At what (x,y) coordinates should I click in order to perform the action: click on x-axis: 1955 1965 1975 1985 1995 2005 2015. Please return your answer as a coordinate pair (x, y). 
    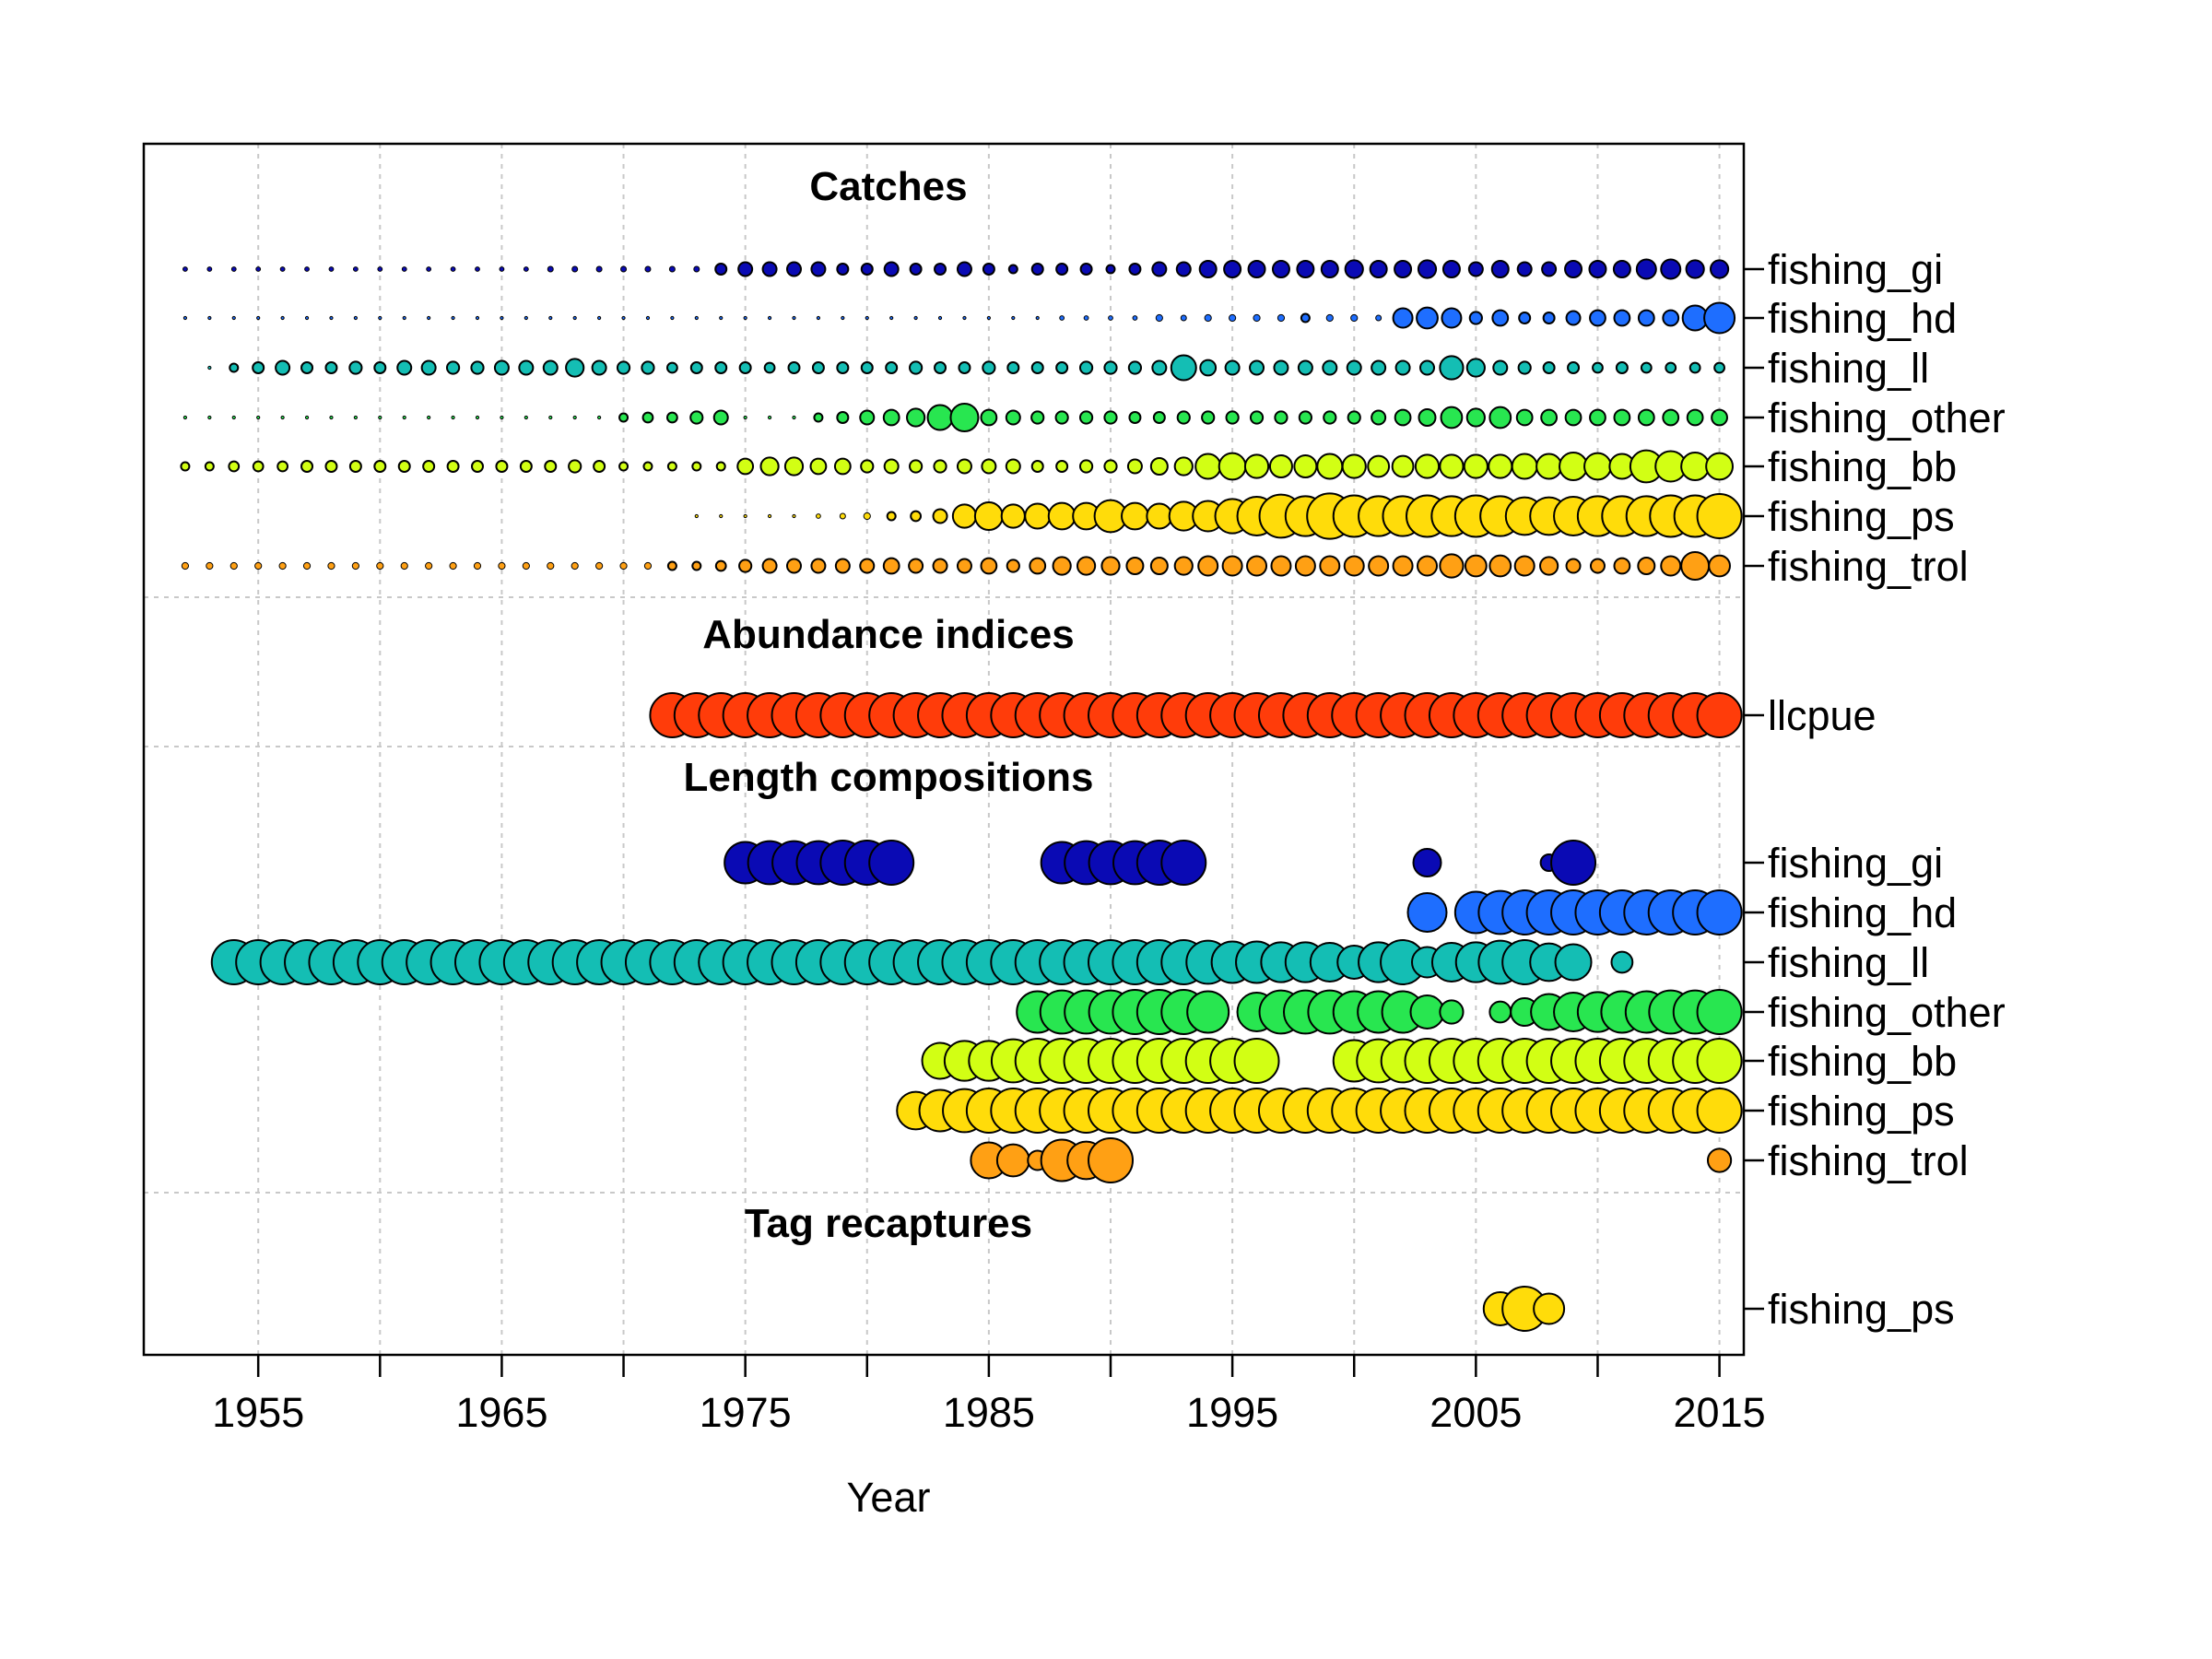
    Looking at the image, I should click on (989, 1395).